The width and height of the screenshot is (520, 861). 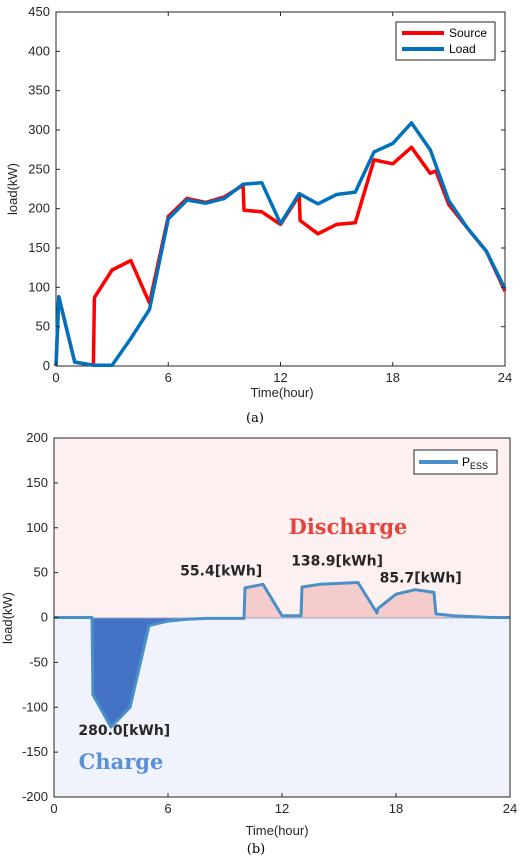 I want to click on chart-b-xtick-label: 6, so click(x=167, y=808).